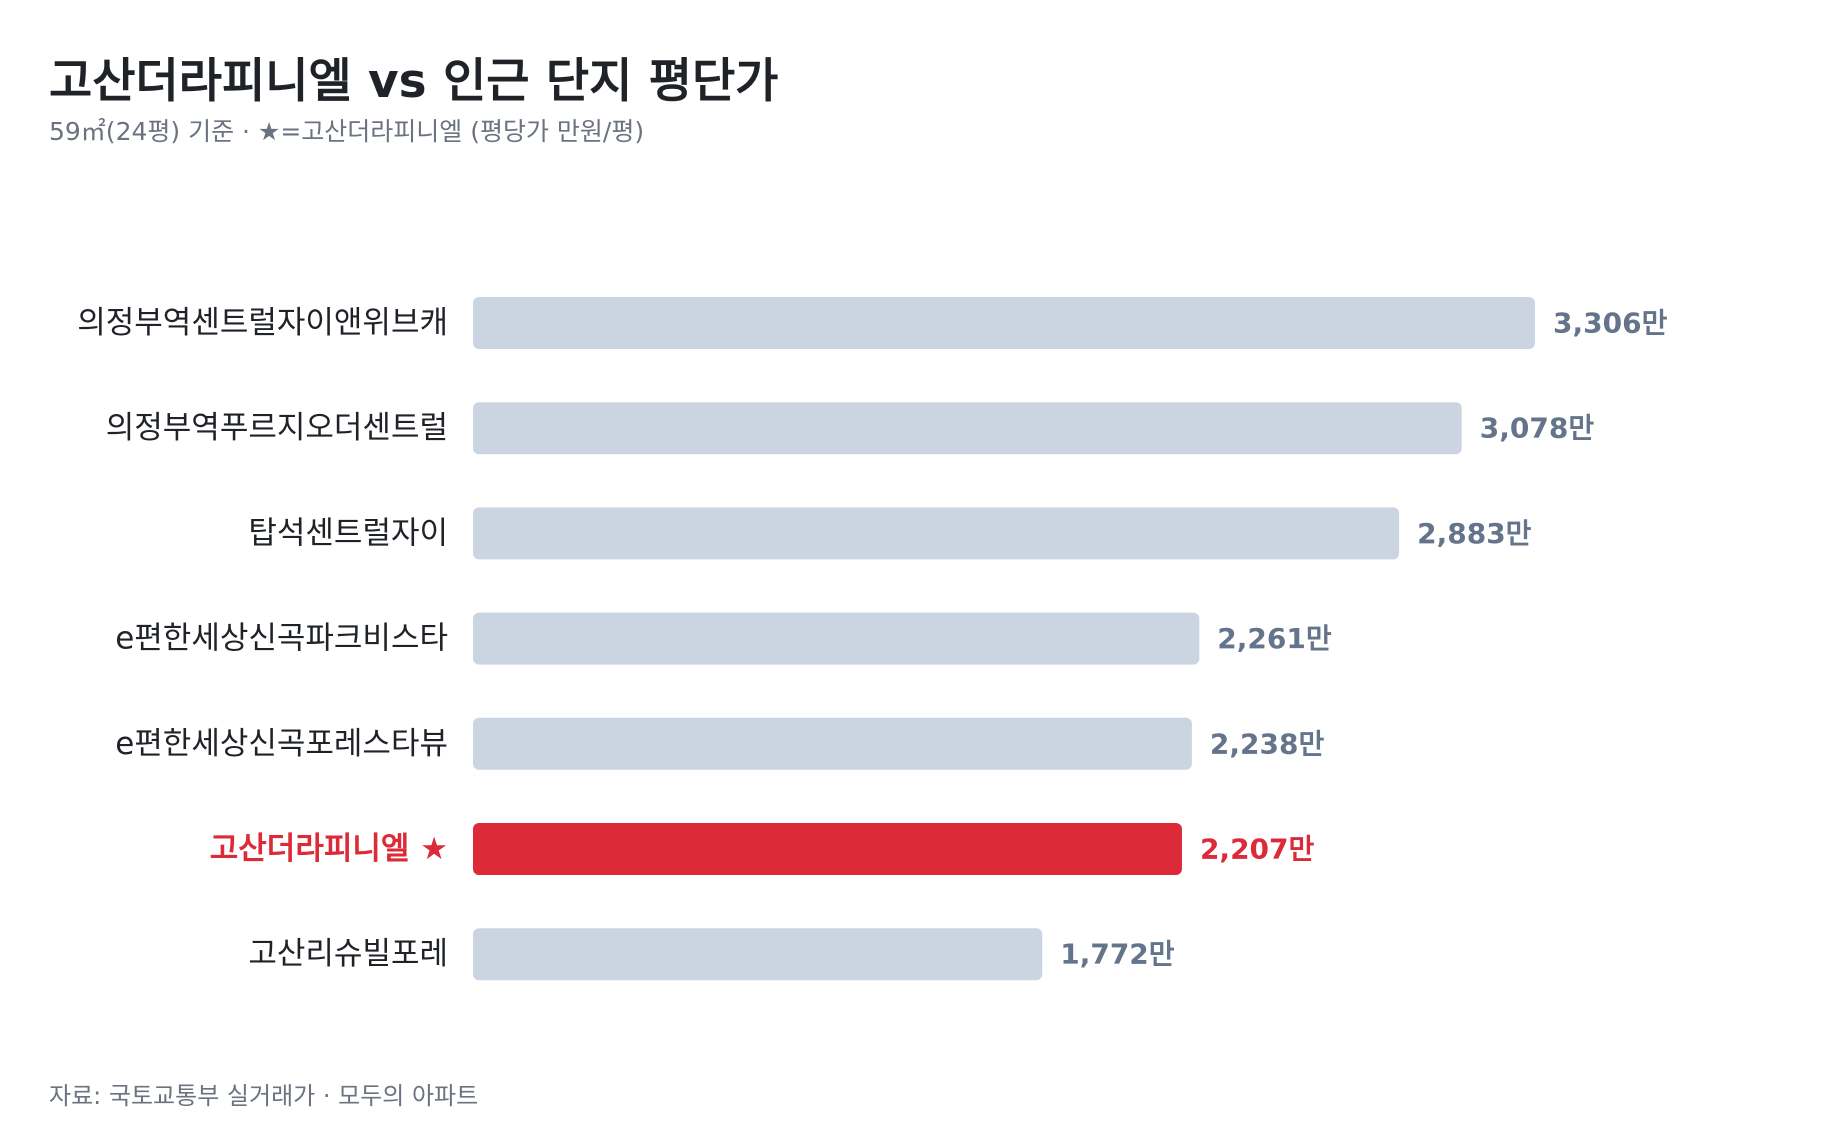 This screenshot has height=1126, width=1840. What do you see at coordinates (262, 323) in the screenshot?
I see `category-label: 의정부역센트럴자이앤위브캐` at bounding box center [262, 323].